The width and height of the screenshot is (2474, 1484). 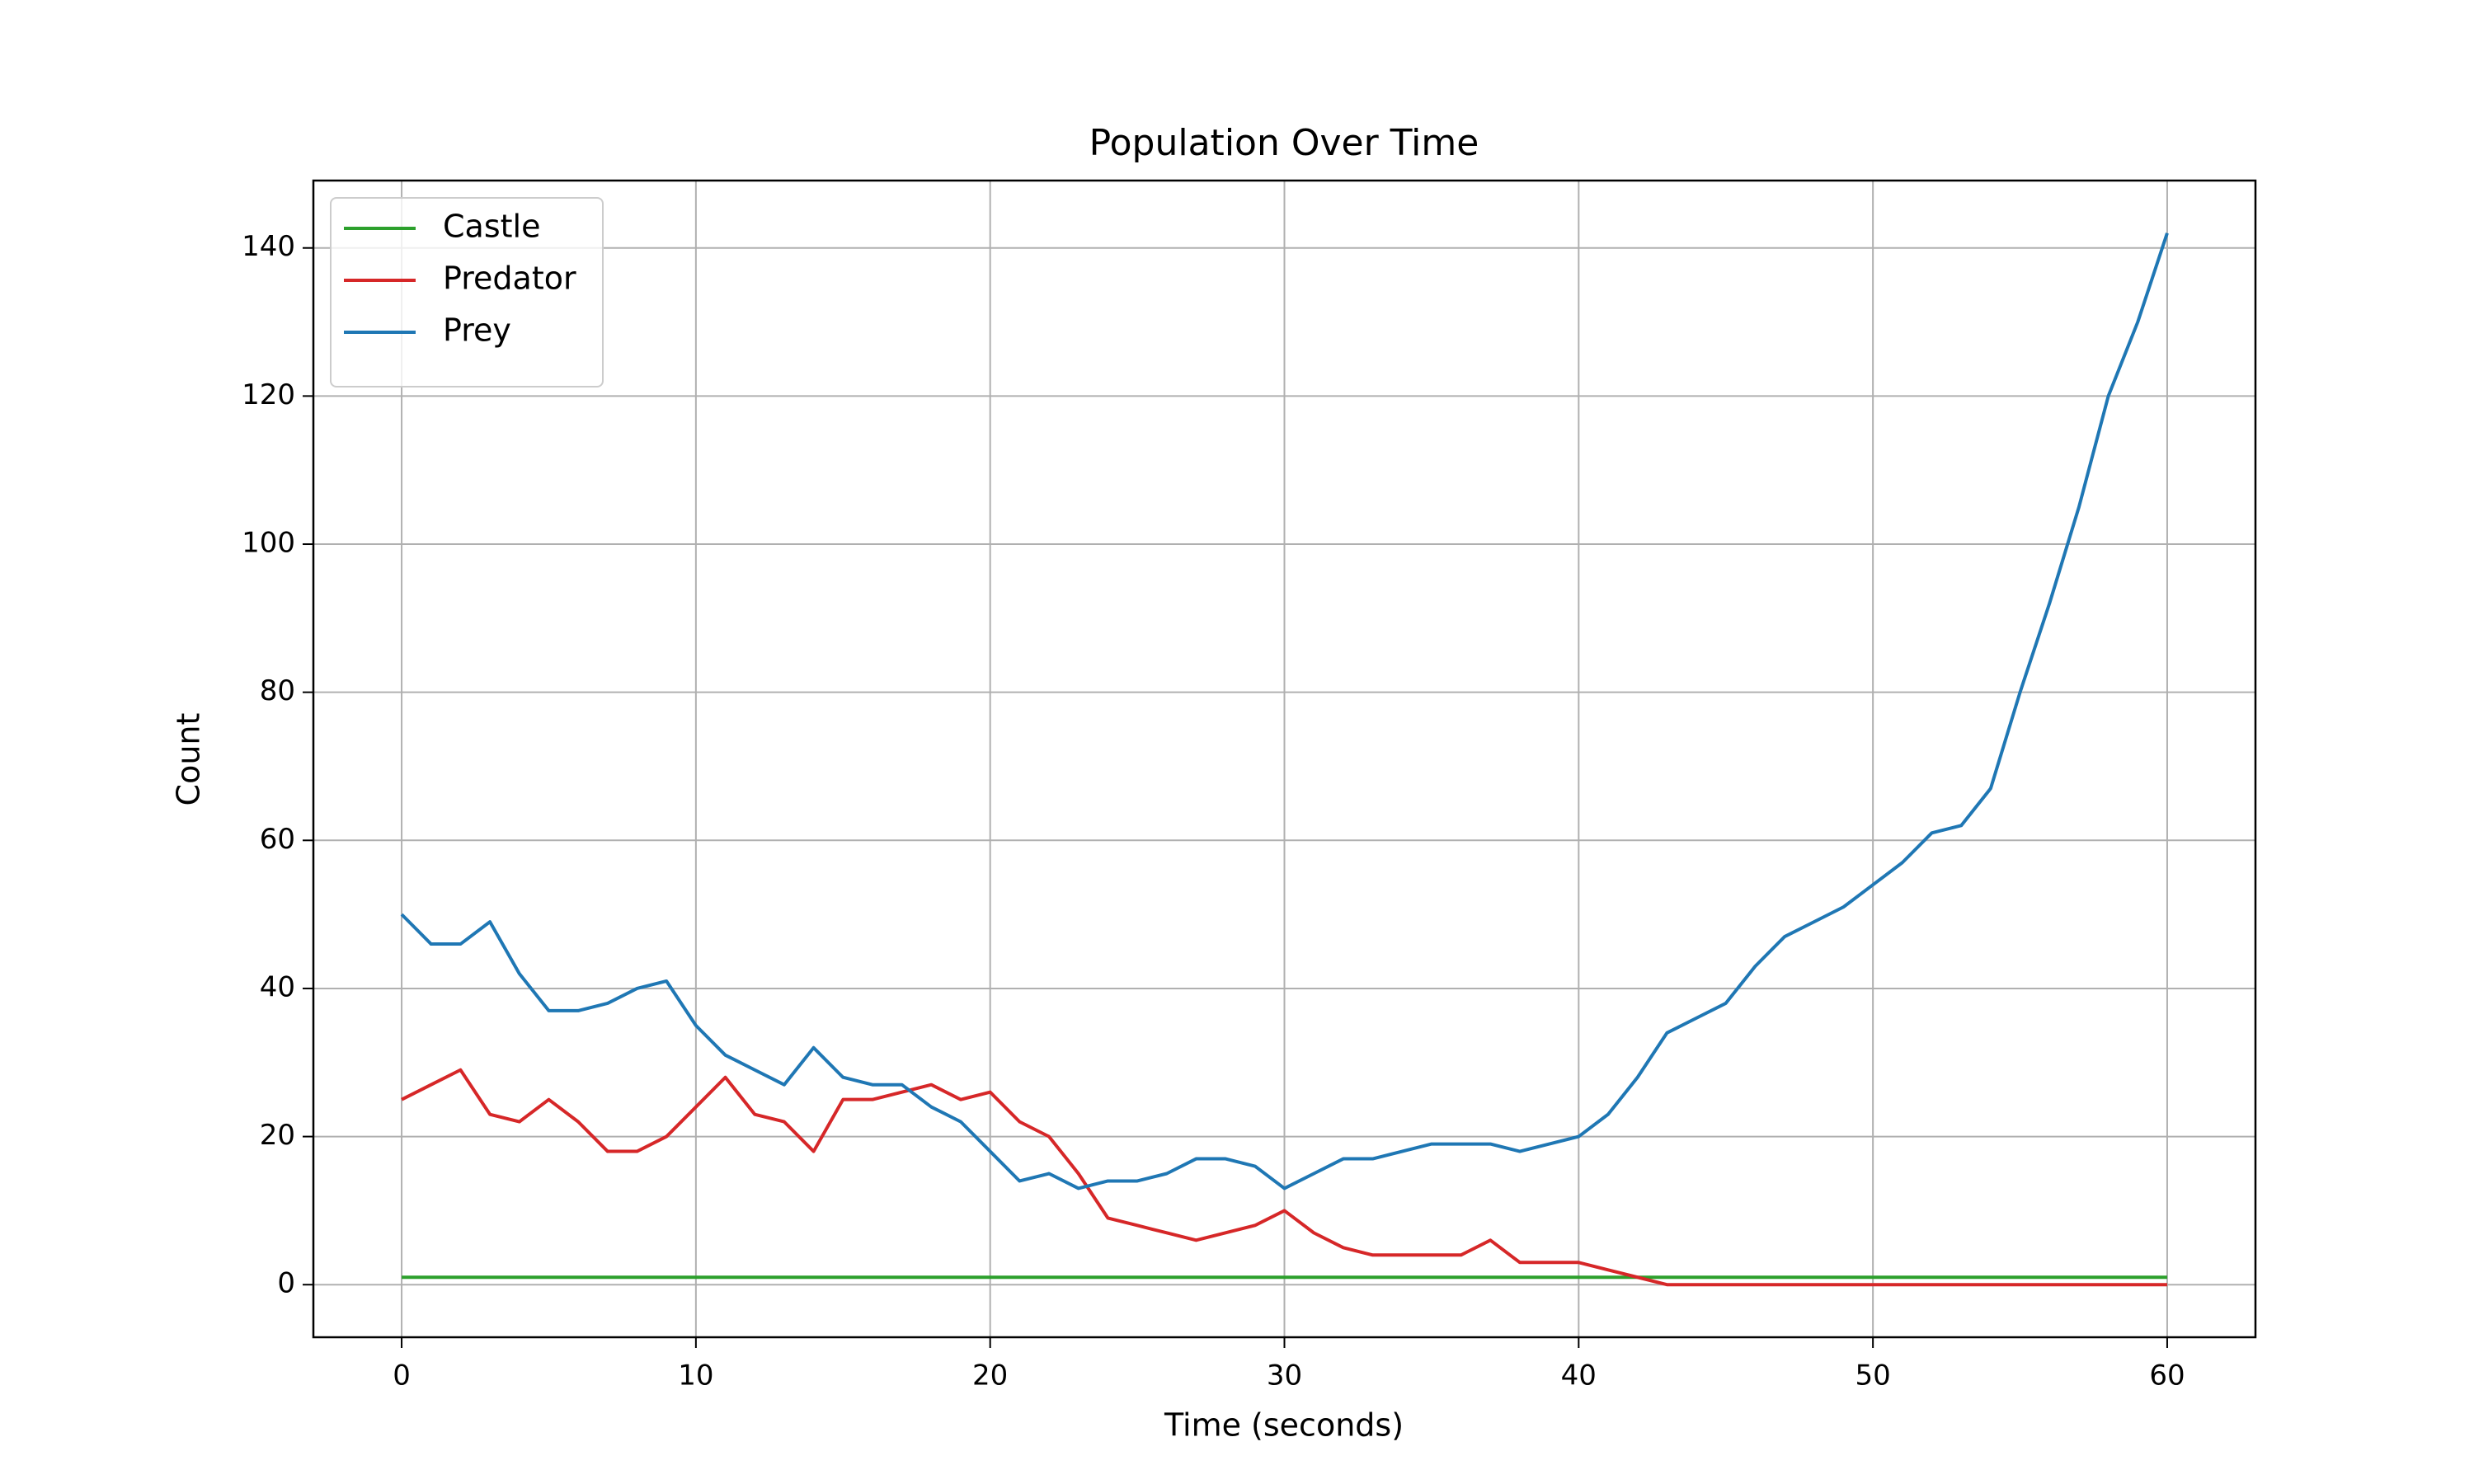 I want to click on y-tick-label: 20, so click(x=277, y=1135).